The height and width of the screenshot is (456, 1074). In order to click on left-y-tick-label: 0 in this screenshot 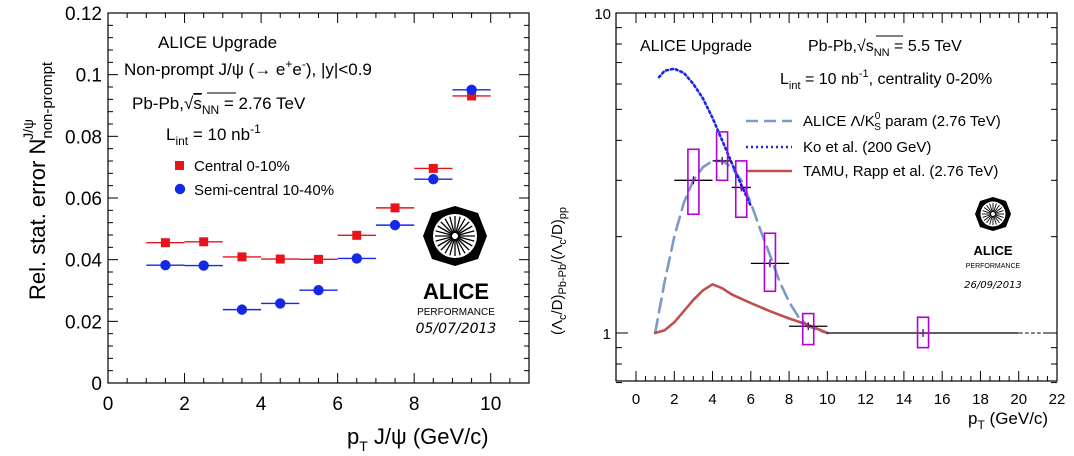, I will do `click(96, 384)`.